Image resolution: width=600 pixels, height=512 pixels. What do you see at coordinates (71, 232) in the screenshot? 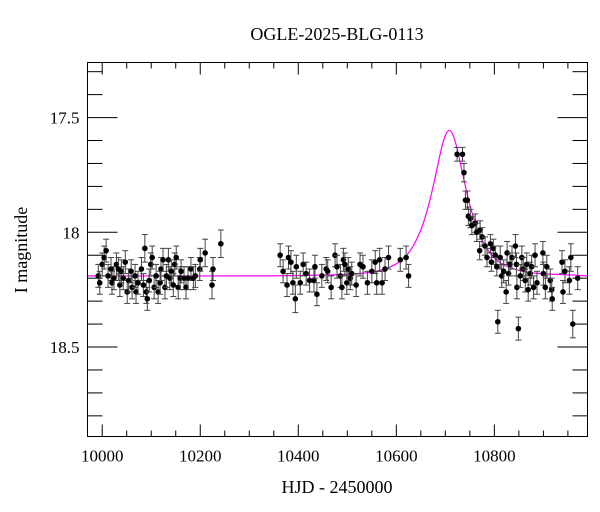
I see `y-tick-label: 18` at bounding box center [71, 232].